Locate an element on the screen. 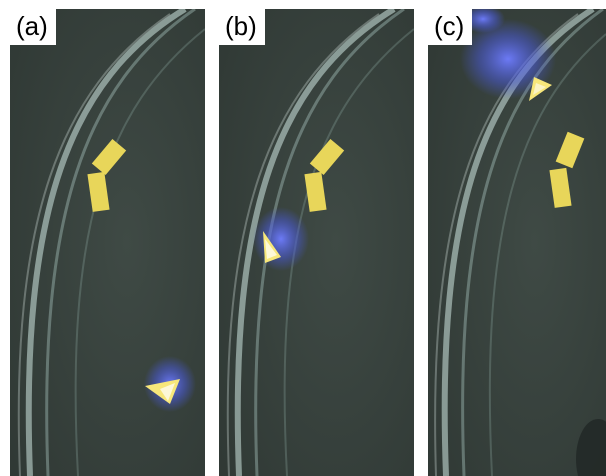 The height and width of the screenshot is (476, 606). panel-label: (c) is located at coordinates (450, 27).